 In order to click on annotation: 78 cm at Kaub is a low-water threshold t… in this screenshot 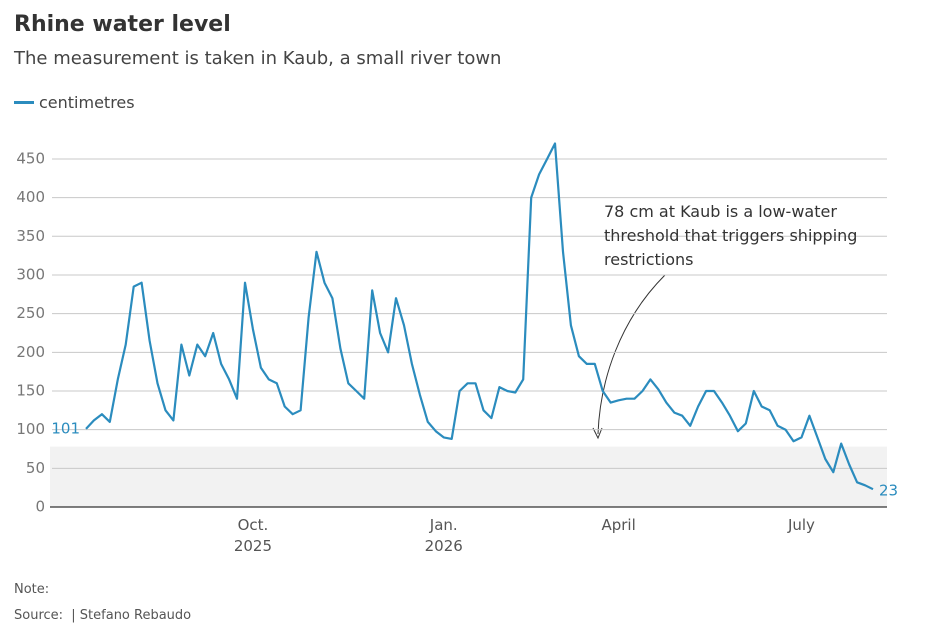, I will do `click(731, 235)`.